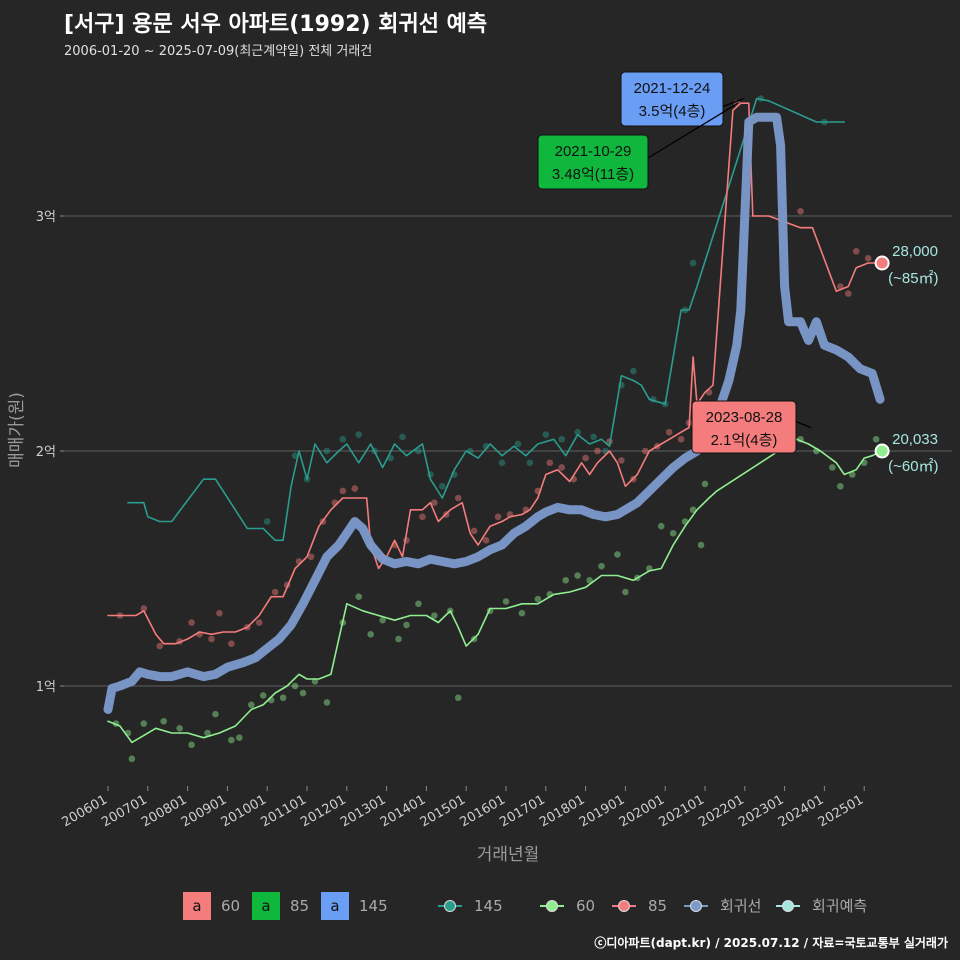 The width and height of the screenshot is (960, 960). Describe the element at coordinates (488, 906) in the screenshot. I see `legend-label: 145` at that location.